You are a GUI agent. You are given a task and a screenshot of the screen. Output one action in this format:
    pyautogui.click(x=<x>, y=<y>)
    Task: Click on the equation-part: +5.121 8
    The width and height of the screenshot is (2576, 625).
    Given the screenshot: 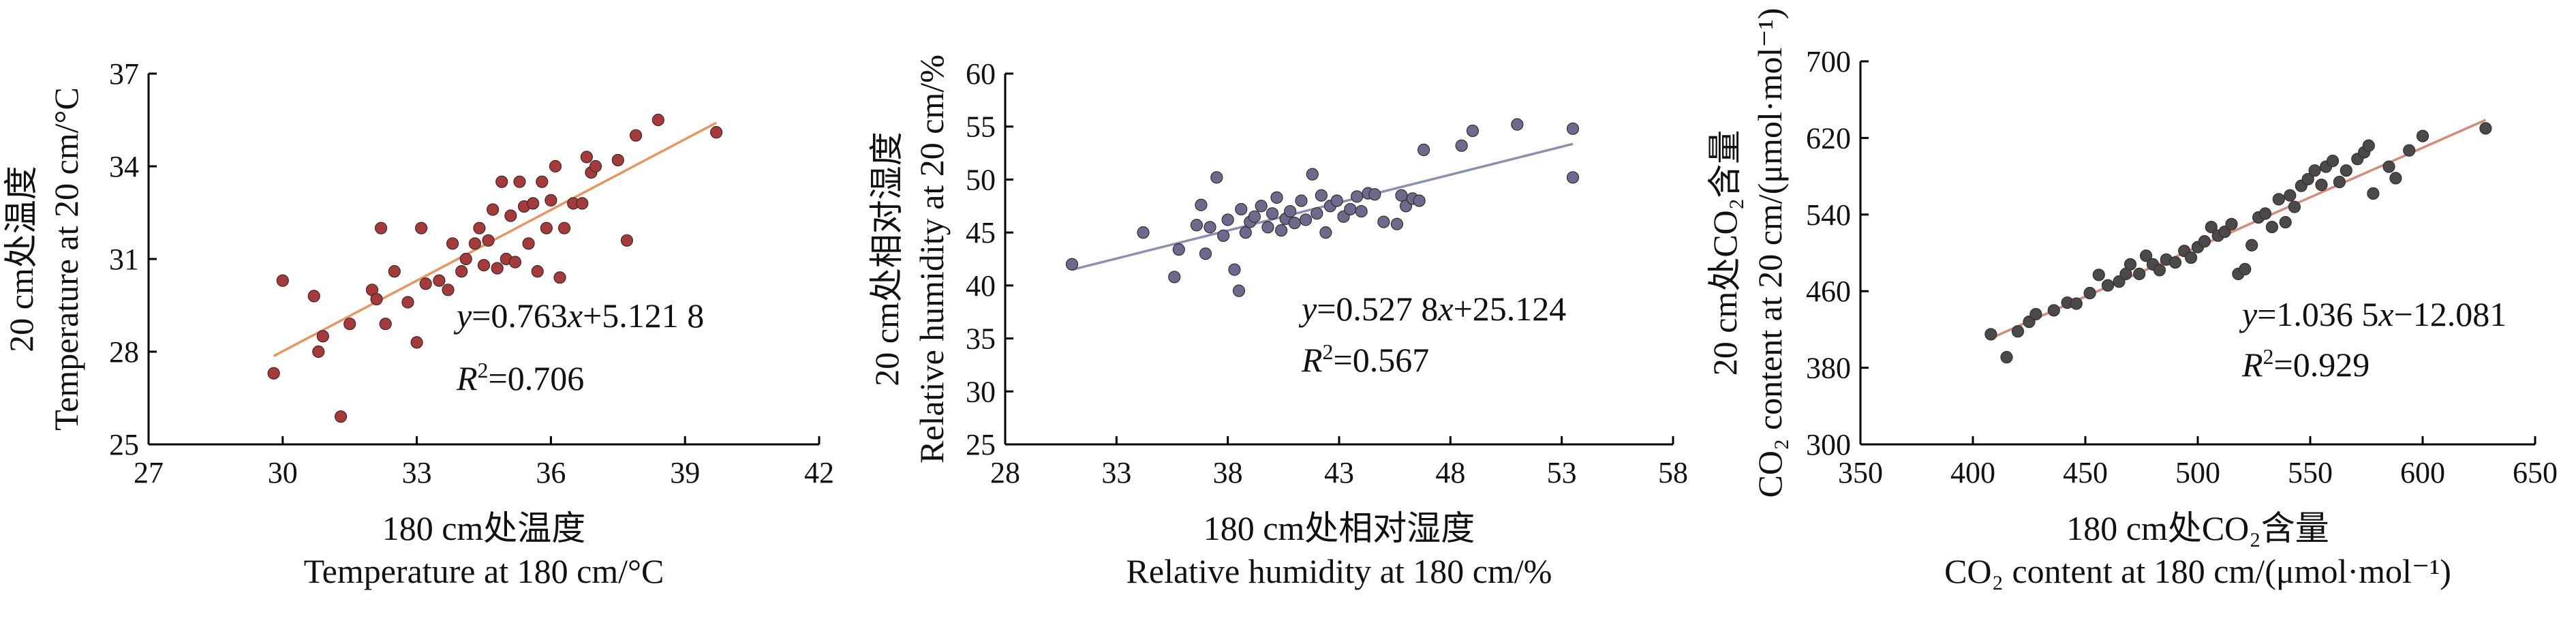 What is the action you would take?
    pyautogui.click(x=643, y=315)
    